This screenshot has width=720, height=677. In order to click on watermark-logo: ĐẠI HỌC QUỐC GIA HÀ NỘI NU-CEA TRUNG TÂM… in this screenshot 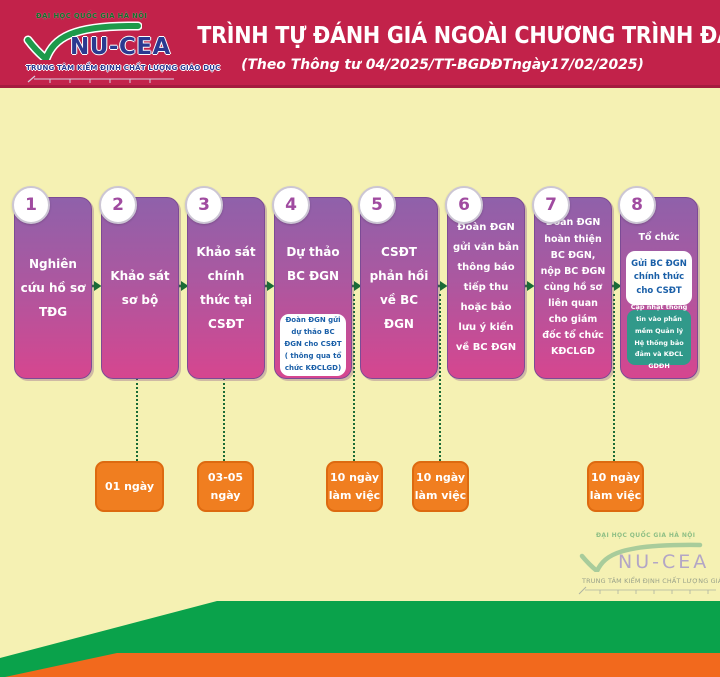, I will do `click(644, 561)`.